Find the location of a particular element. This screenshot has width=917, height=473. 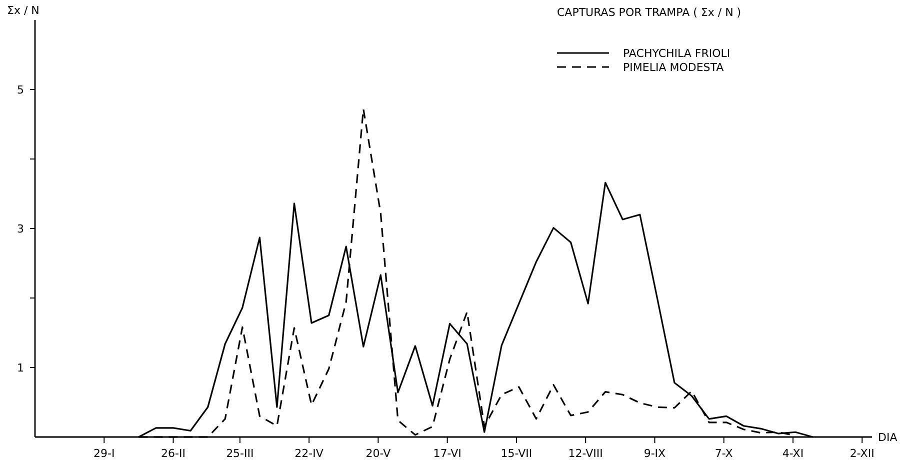

x-tick-label: 7-X is located at coordinates (724, 453).